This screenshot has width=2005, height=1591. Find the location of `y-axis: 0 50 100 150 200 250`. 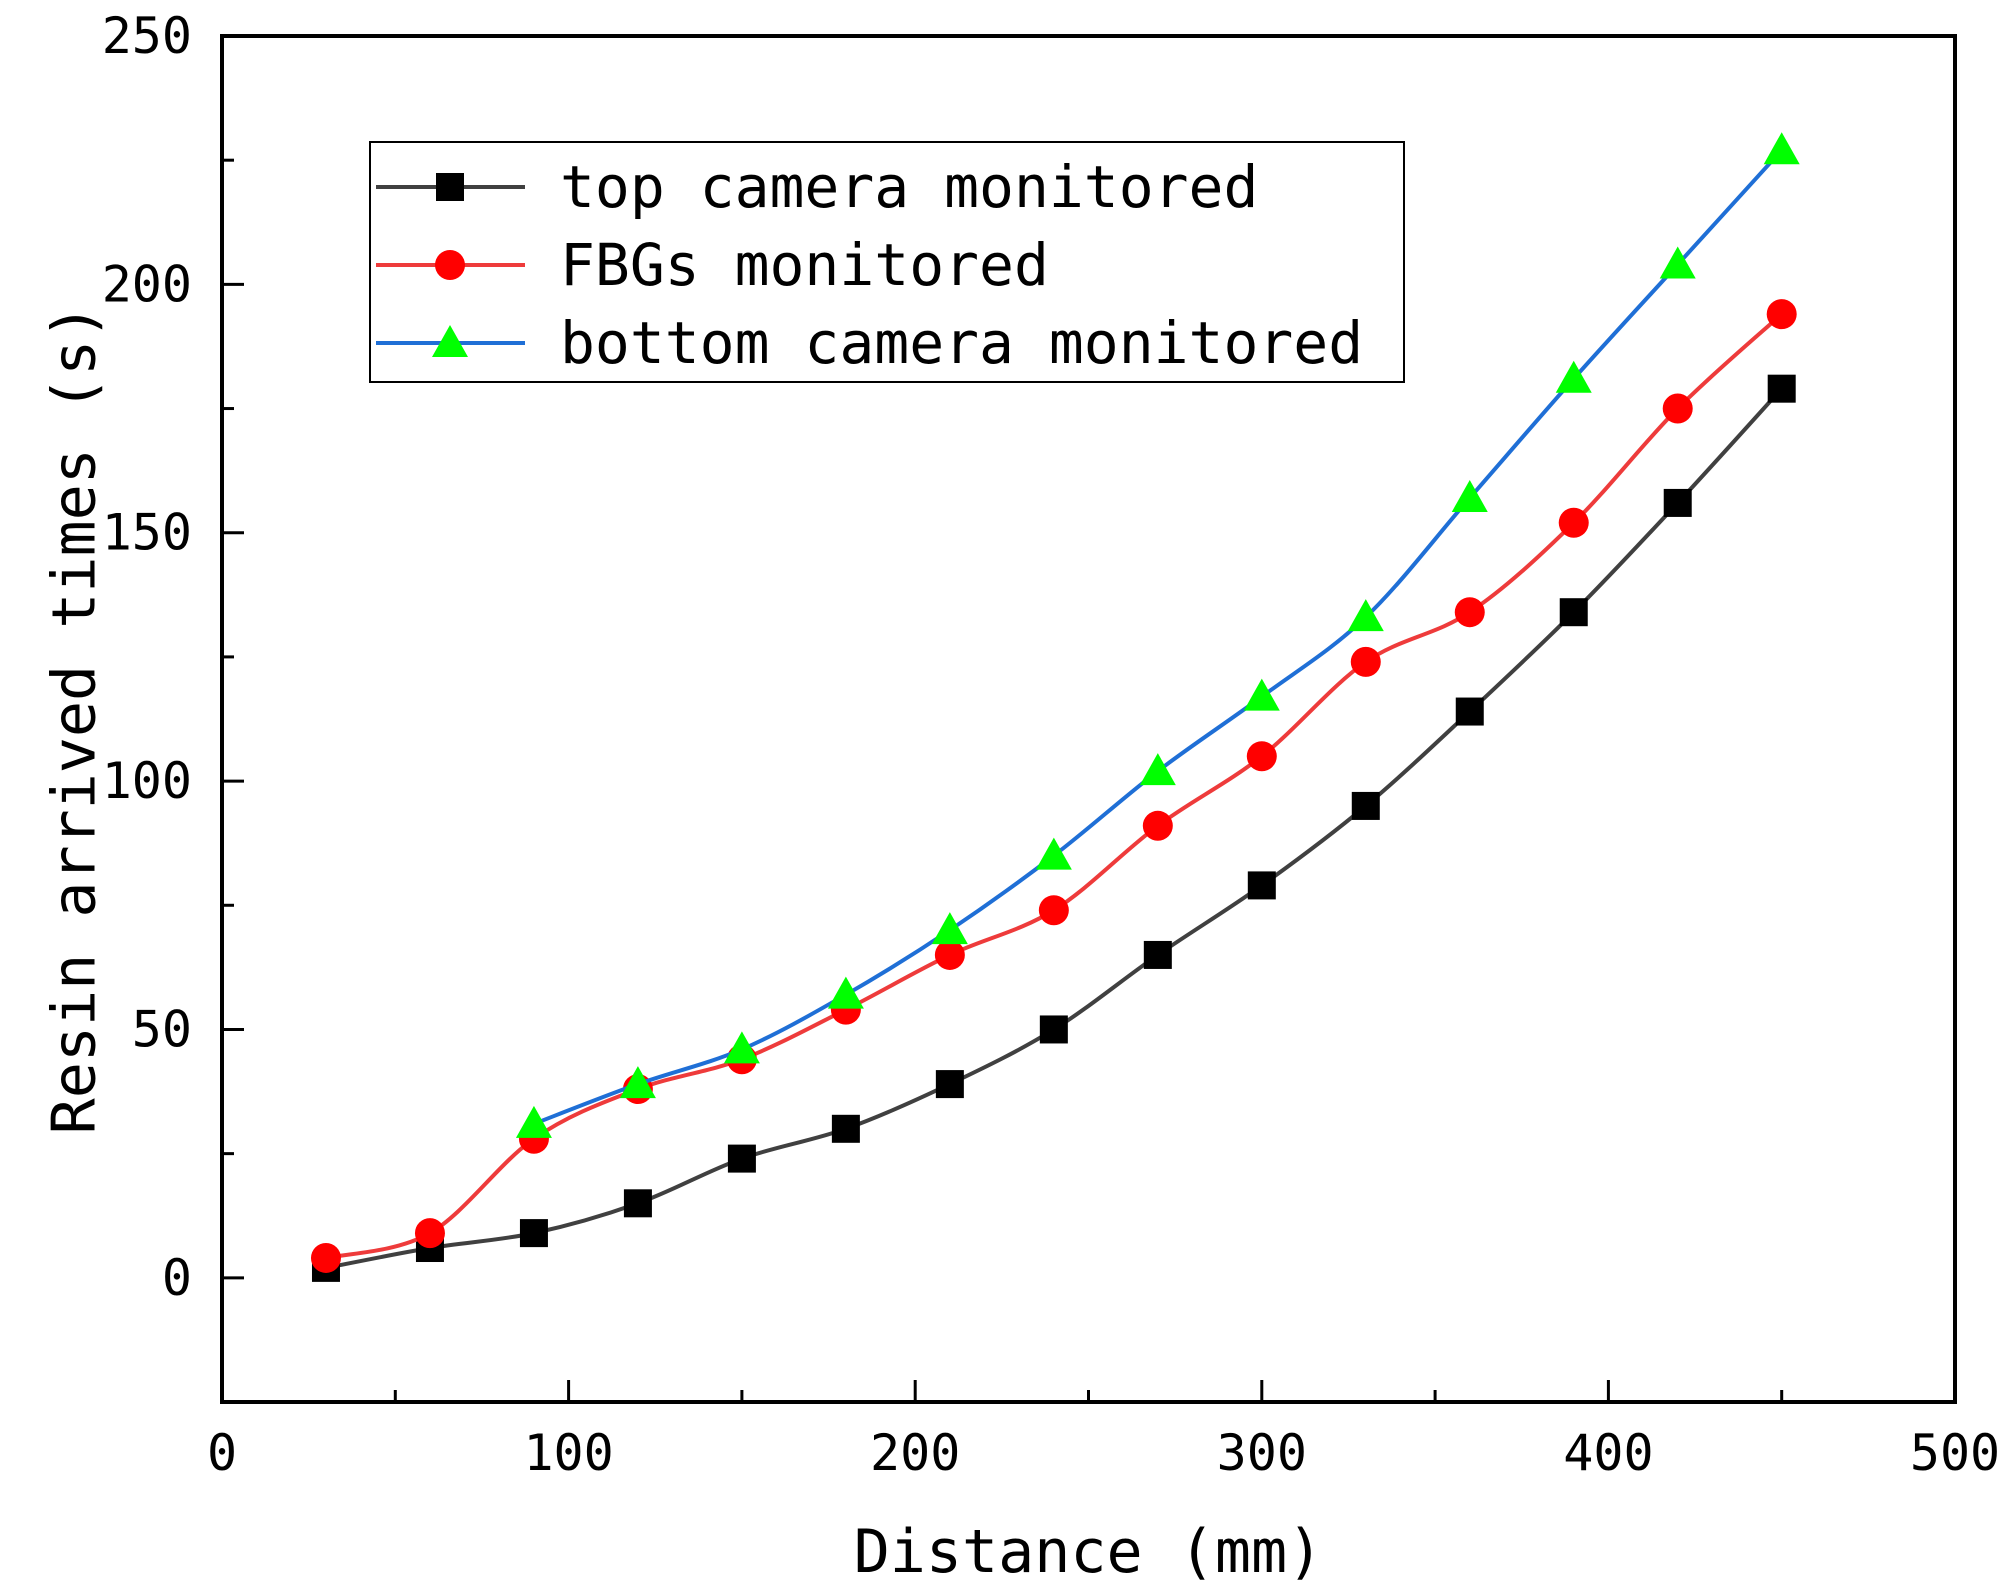

y-axis: 0 50 100 150 200 250 is located at coordinates (173, 705).